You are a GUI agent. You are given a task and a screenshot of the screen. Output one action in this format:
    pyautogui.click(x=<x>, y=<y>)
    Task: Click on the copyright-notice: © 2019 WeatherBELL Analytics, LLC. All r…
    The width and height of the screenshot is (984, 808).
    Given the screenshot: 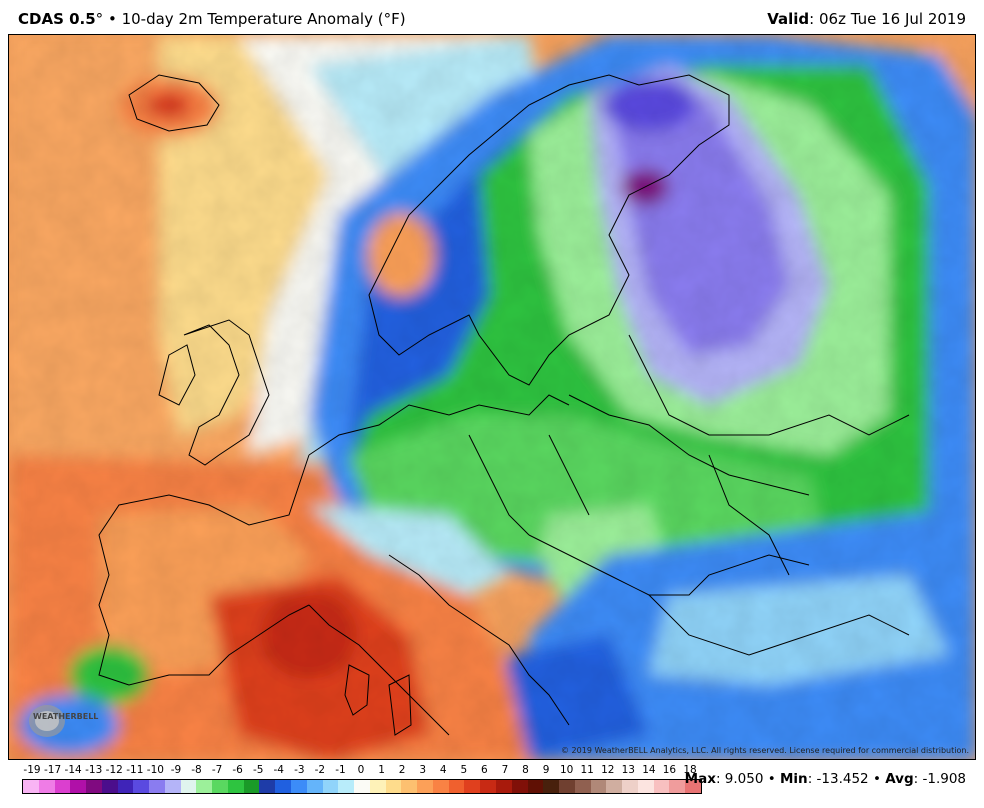 What is the action you would take?
    pyautogui.click(x=765, y=750)
    